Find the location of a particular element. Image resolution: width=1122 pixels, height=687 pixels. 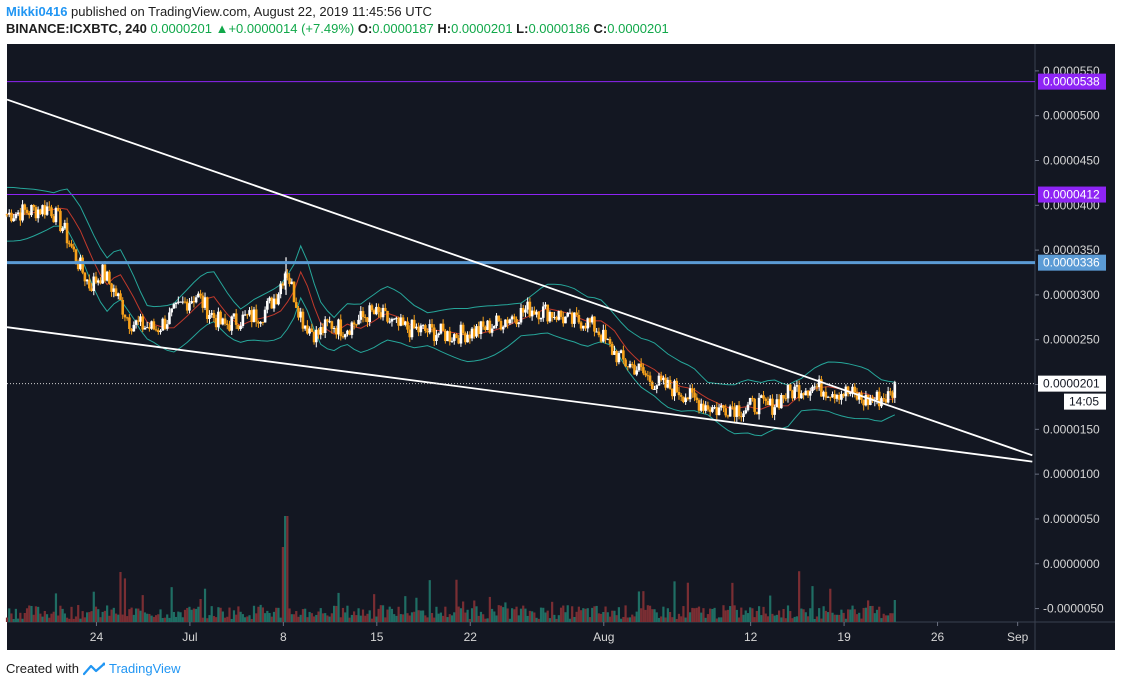

tradingview-brand-link: TradingView is located at coordinates (144, 668).